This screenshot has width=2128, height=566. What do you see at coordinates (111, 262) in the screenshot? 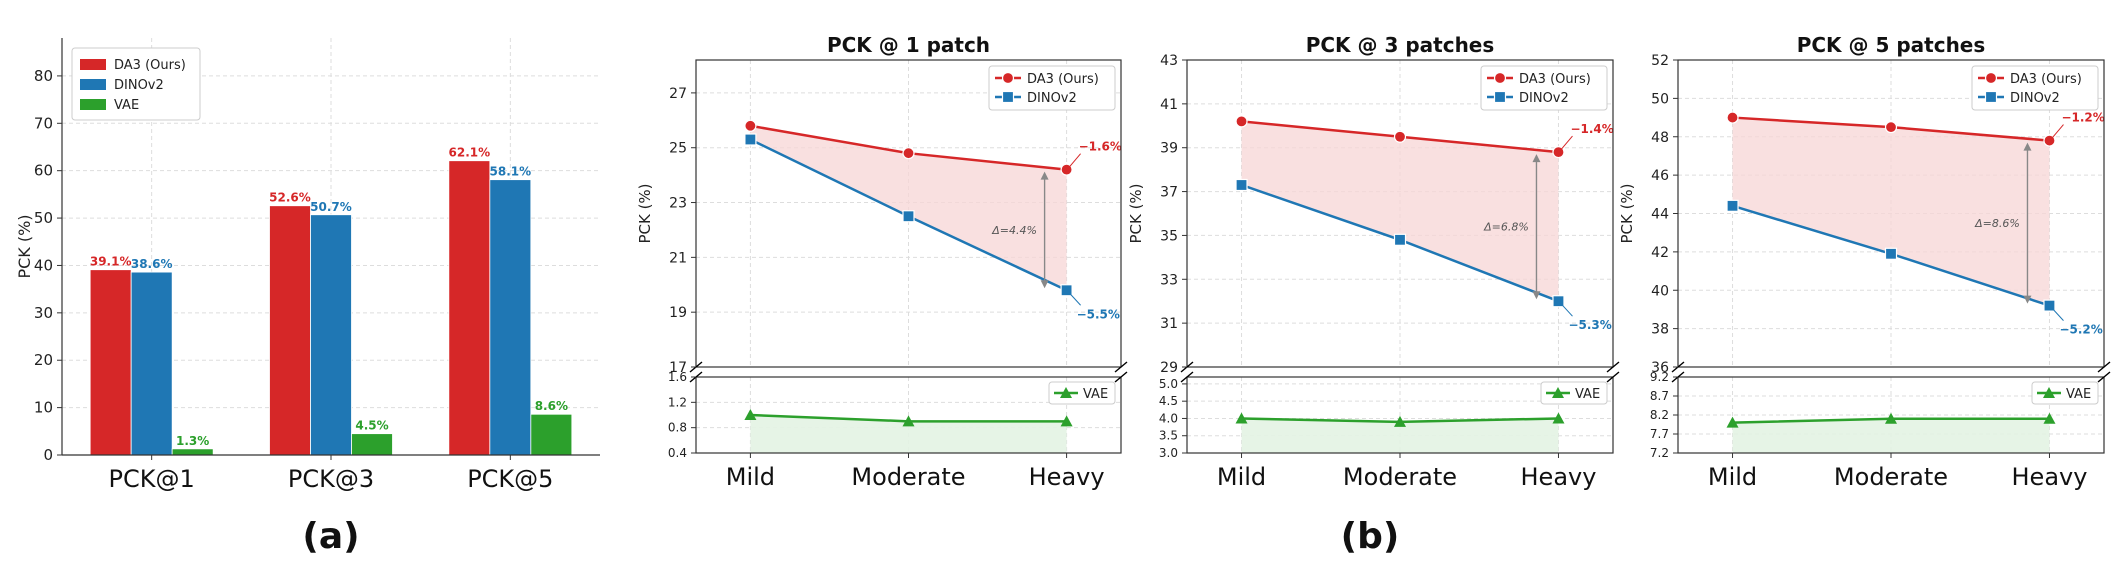
I see `bar-data-label: 39.1%` at bounding box center [111, 262].